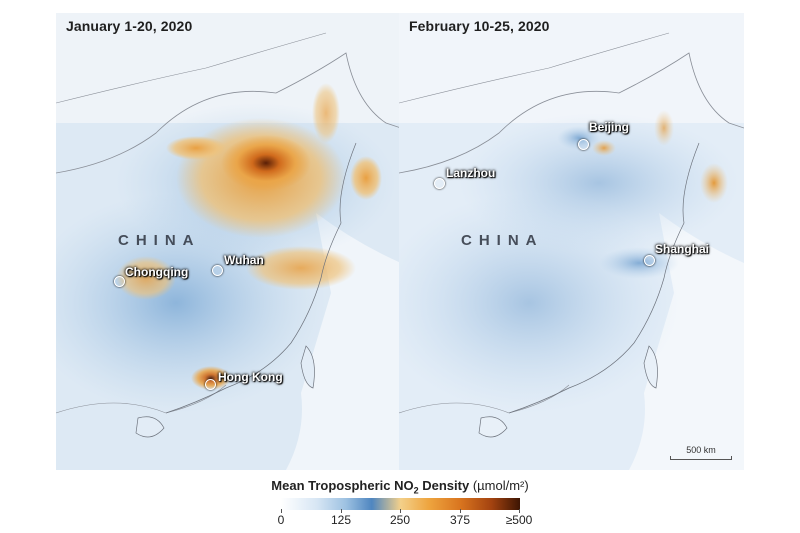 The height and width of the screenshot is (533, 800). What do you see at coordinates (583, 144) in the screenshot?
I see `city-marker-beijing` at bounding box center [583, 144].